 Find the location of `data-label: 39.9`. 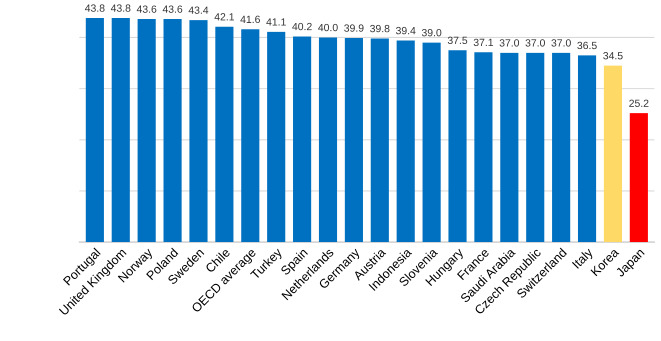

data-label: 39.9 is located at coordinates (354, 28).